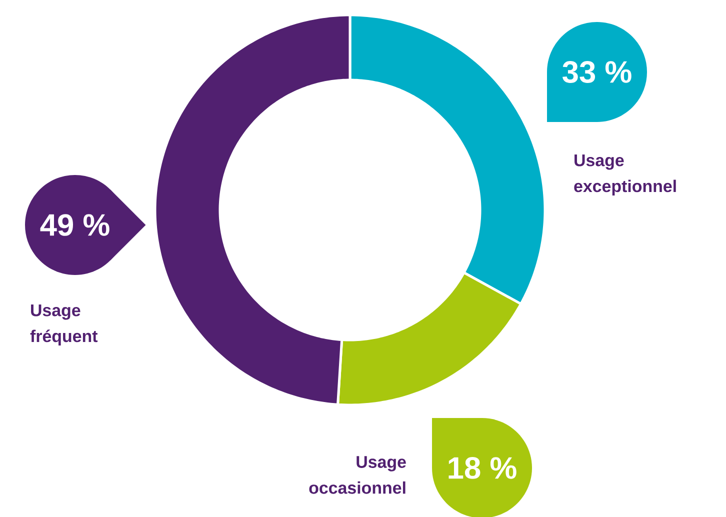 This screenshot has height=517, width=726. What do you see at coordinates (75, 225) in the screenshot?
I see `data-label: 49 %` at bounding box center [75, 225].